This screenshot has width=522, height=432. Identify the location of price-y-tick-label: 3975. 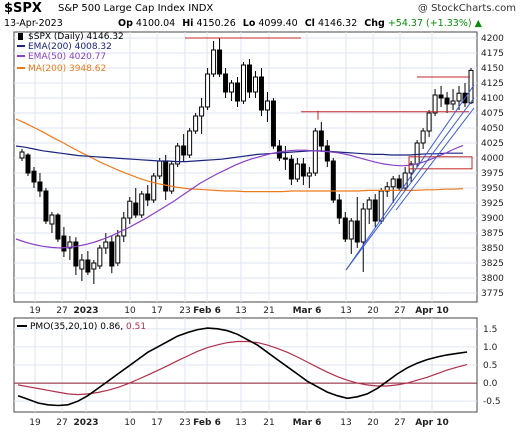
(492, 174).